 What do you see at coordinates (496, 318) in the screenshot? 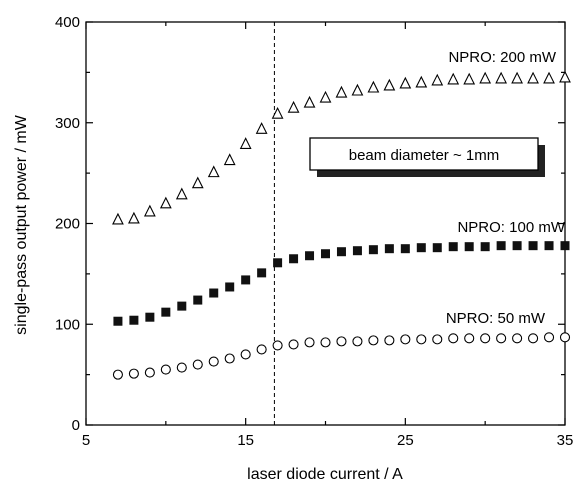
I see `series-label-npro-50: NPRO: 50 mW` at bounding box center [496, 318].